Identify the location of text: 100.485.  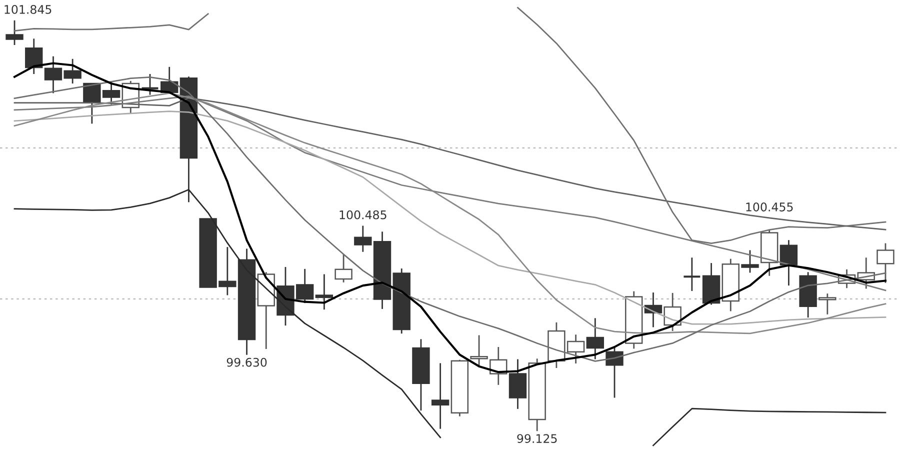
(363, 215).